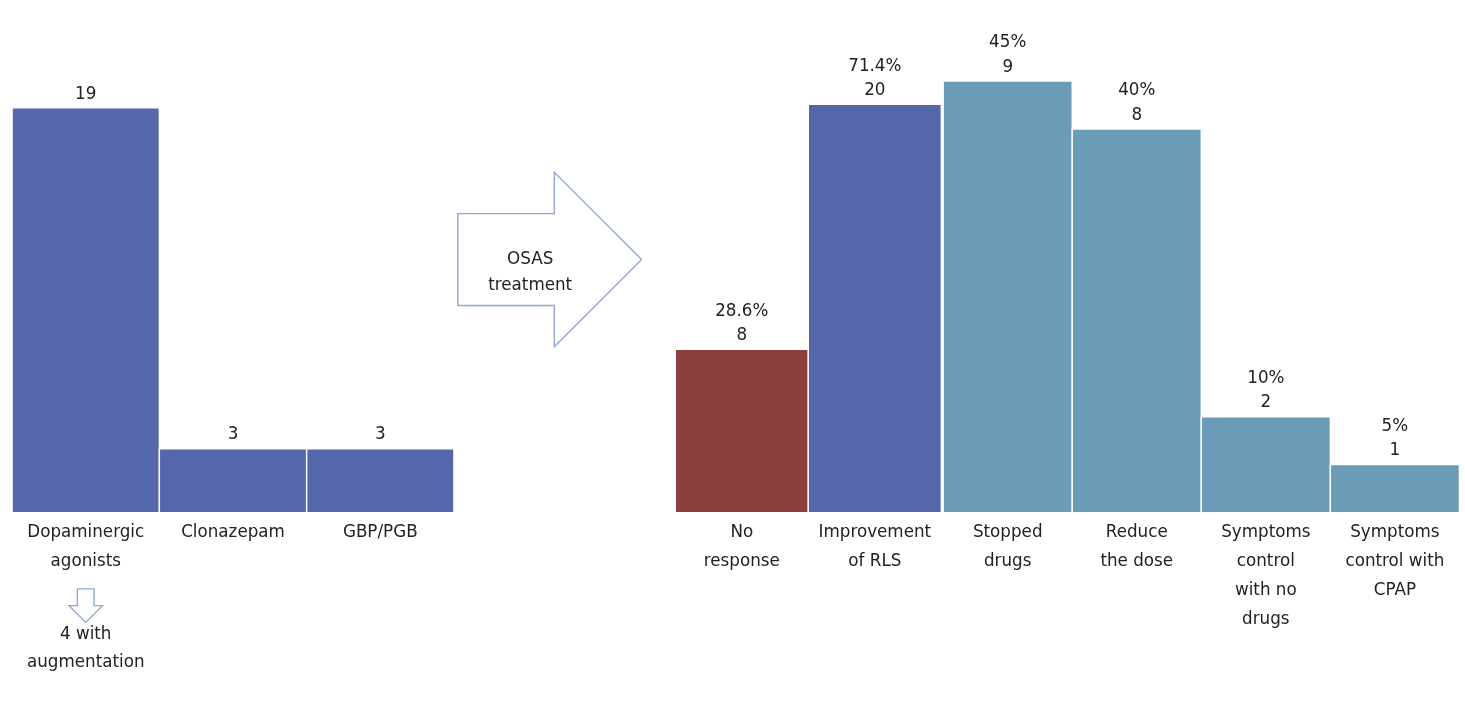 The height and width of the screenshot is (707, 1465). Describe the element at coordinates (1008, 53) in the screenshot. I see `data-label: 45% 9` at that location.